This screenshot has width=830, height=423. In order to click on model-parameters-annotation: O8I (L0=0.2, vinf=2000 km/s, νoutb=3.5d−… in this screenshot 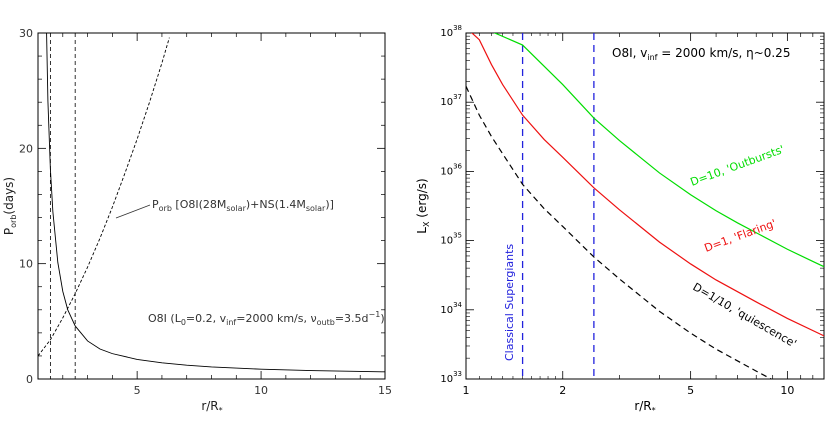, I will do `click(266, 318)`.